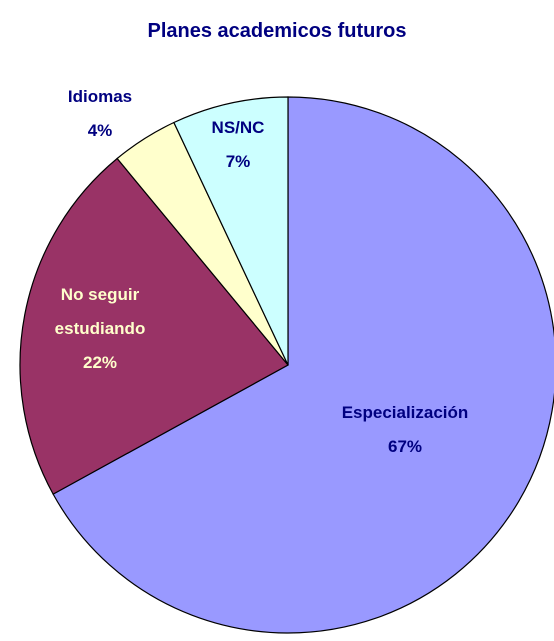 The image size is (554, 641). I want to click on slice-label: Especialización, so click(405, 412).